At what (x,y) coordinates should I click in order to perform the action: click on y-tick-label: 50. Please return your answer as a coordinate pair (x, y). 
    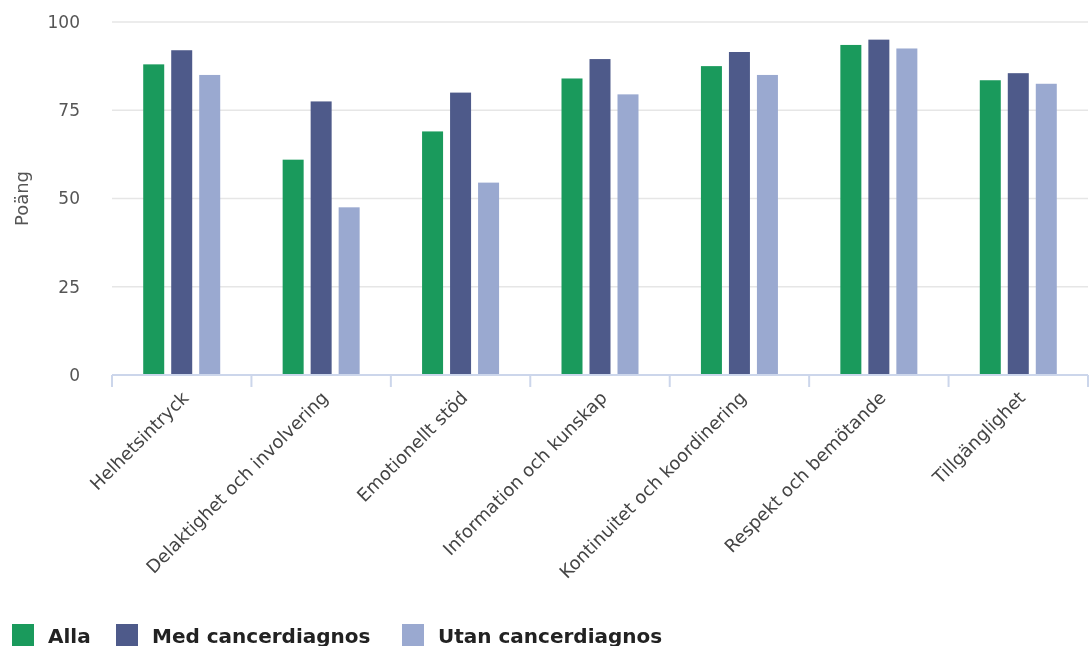
    Looking at the image, I should click on (69, 198).